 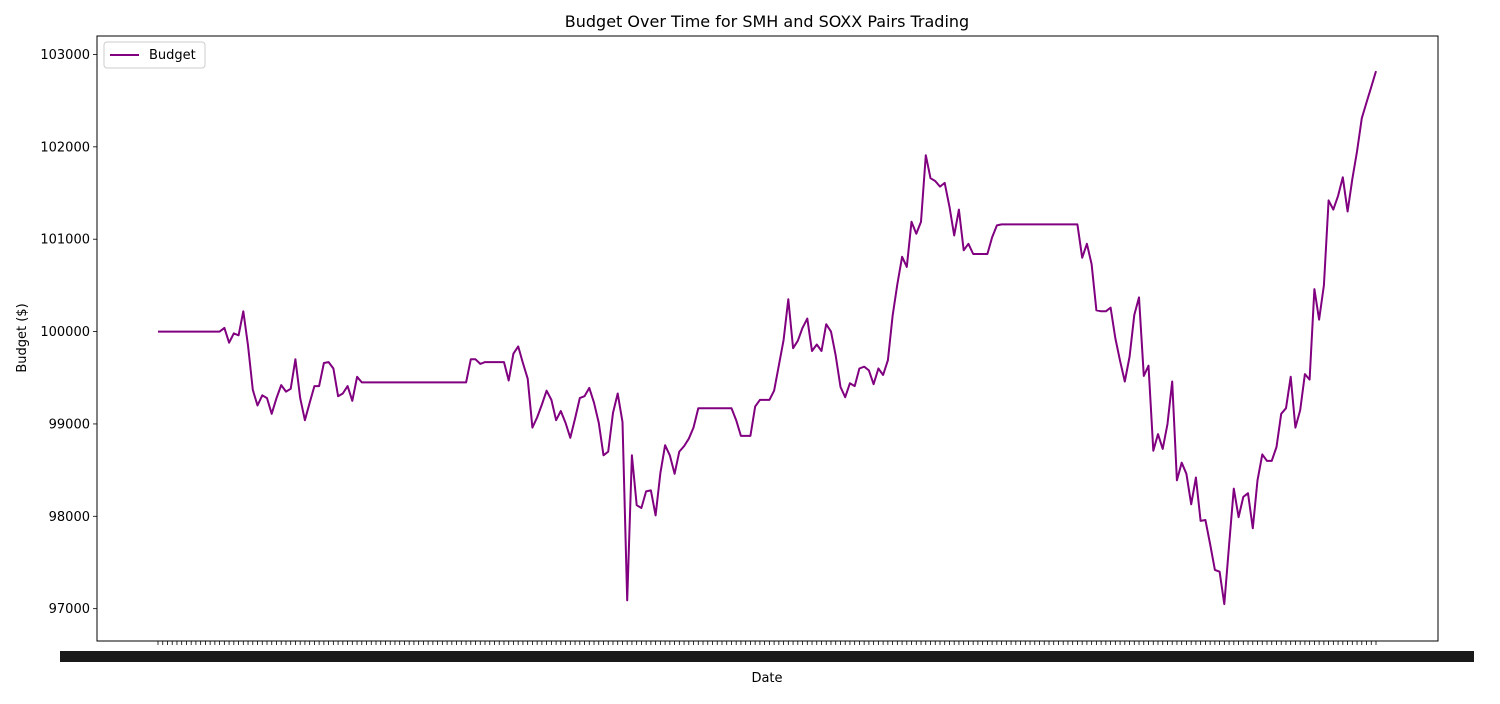 What do you see at coordinates (65, 147) in the screenshot?
I see `y-tick-label: 102000` at bounding box center [65, 147].